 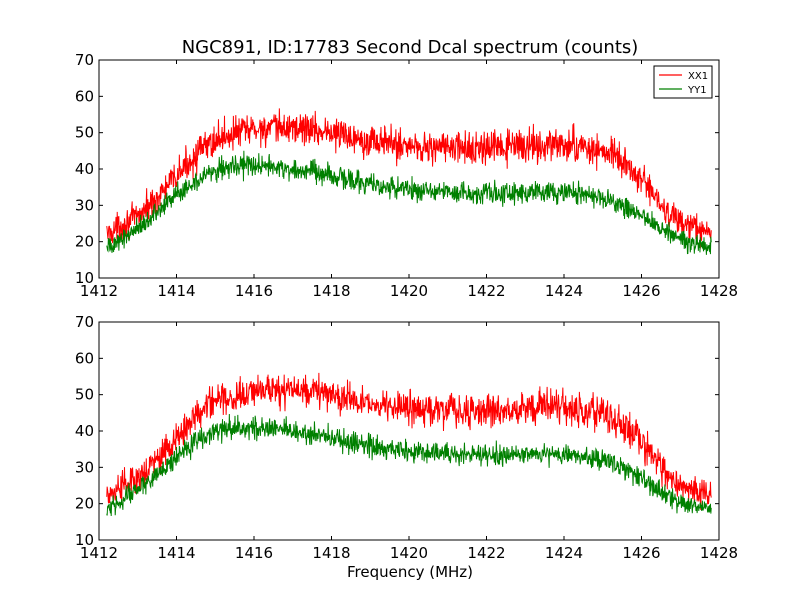 I want to click on series-line-green, so click(x=409, y=465).